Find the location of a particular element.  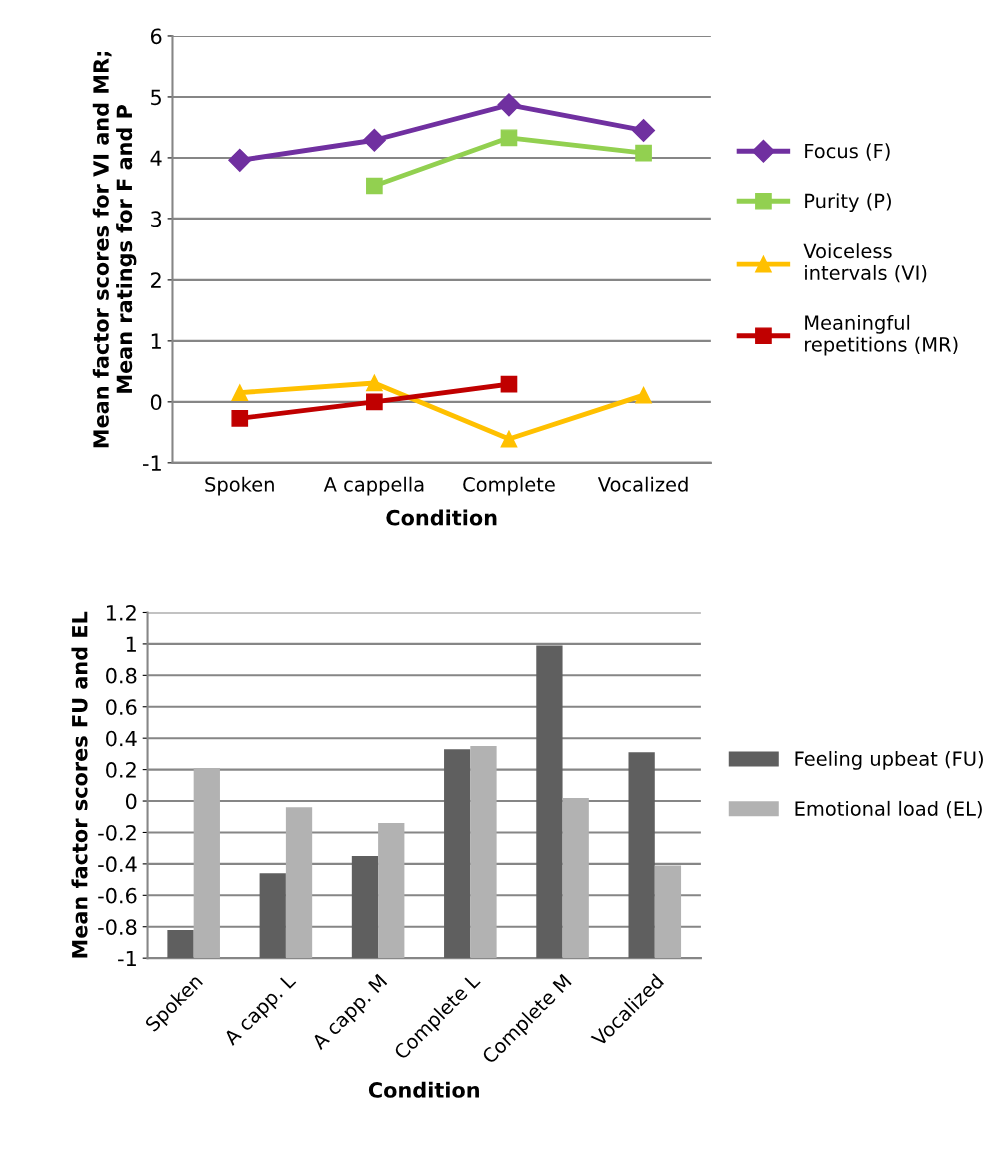

y-tick-label: 2 is located at coordinates (156, 280).